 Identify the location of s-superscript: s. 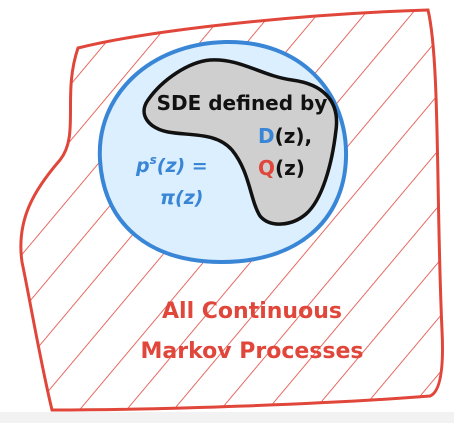
(153, 160).